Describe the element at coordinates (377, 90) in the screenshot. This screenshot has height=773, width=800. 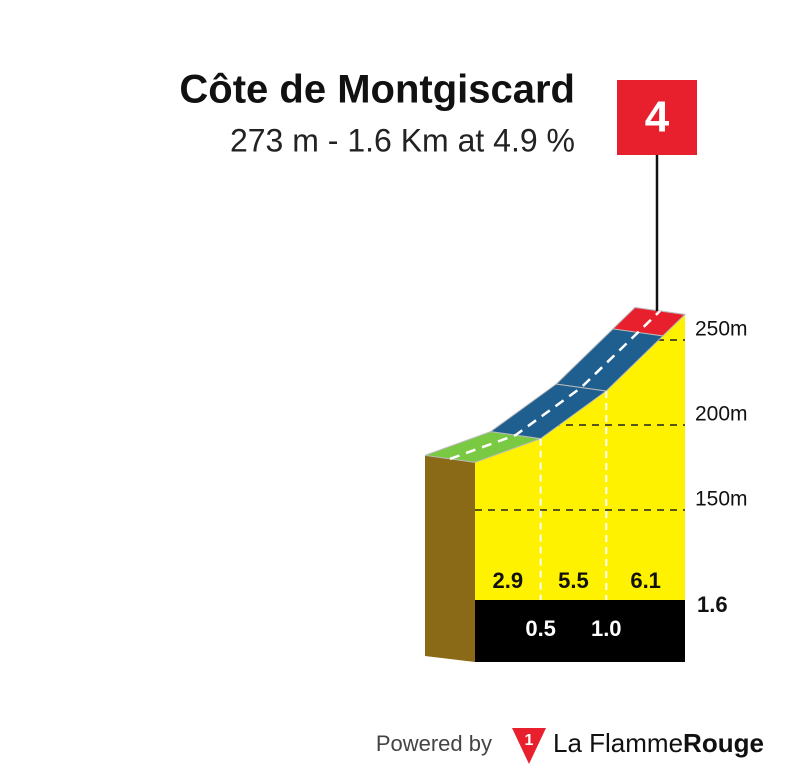
I see `chart-title: Côte de Montgiscard` at that location.